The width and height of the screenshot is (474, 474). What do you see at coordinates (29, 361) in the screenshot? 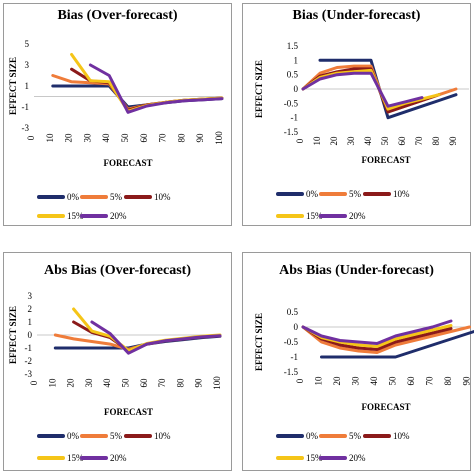
I see `y-tick-label: -2` at bounding box center [29, 361].